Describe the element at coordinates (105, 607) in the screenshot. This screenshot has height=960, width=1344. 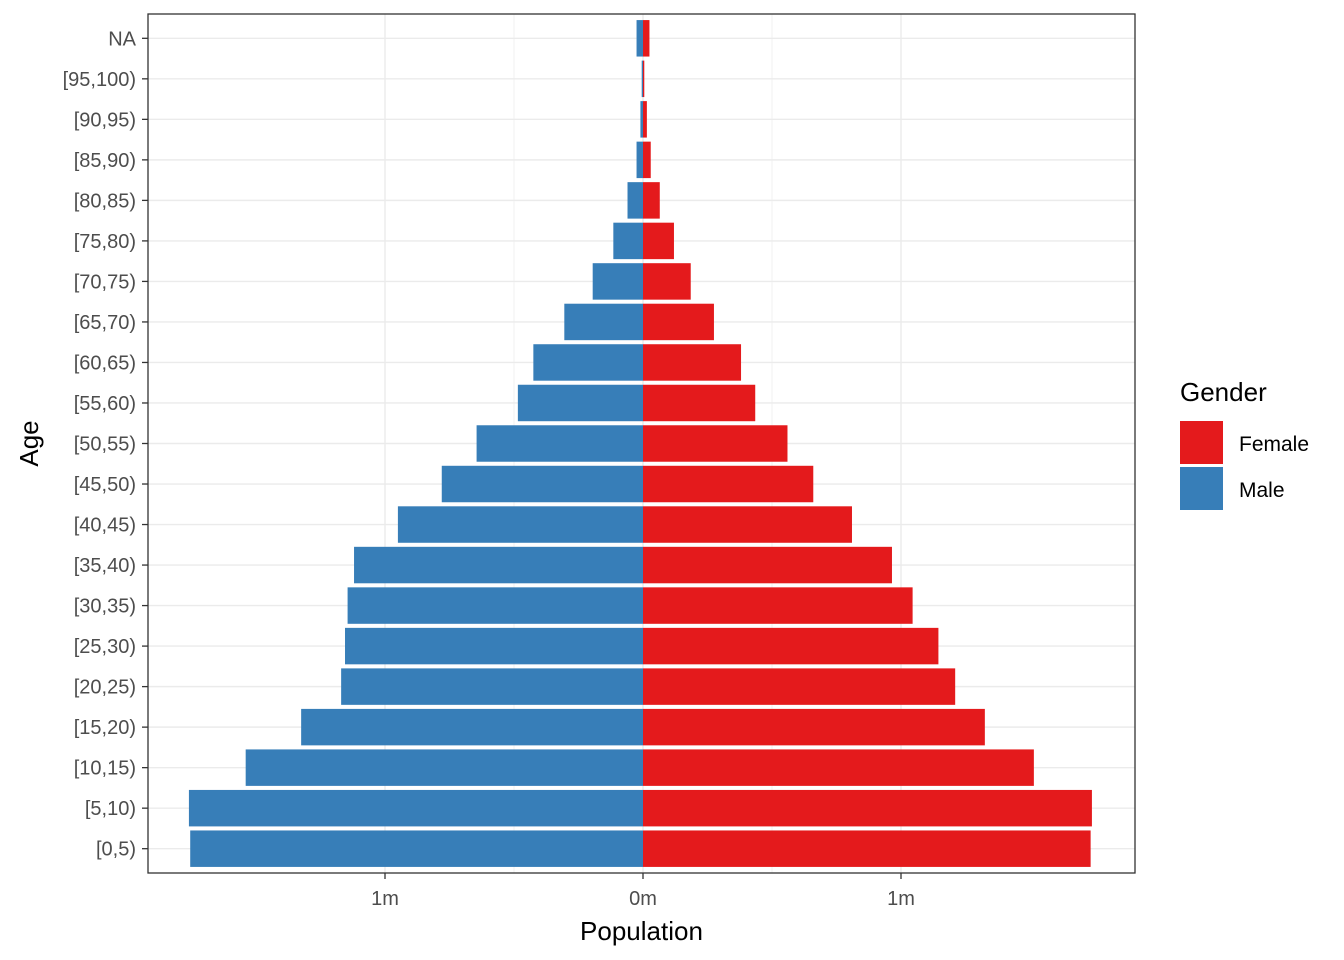
I see `y-tick-label: [30,35)` at that location.